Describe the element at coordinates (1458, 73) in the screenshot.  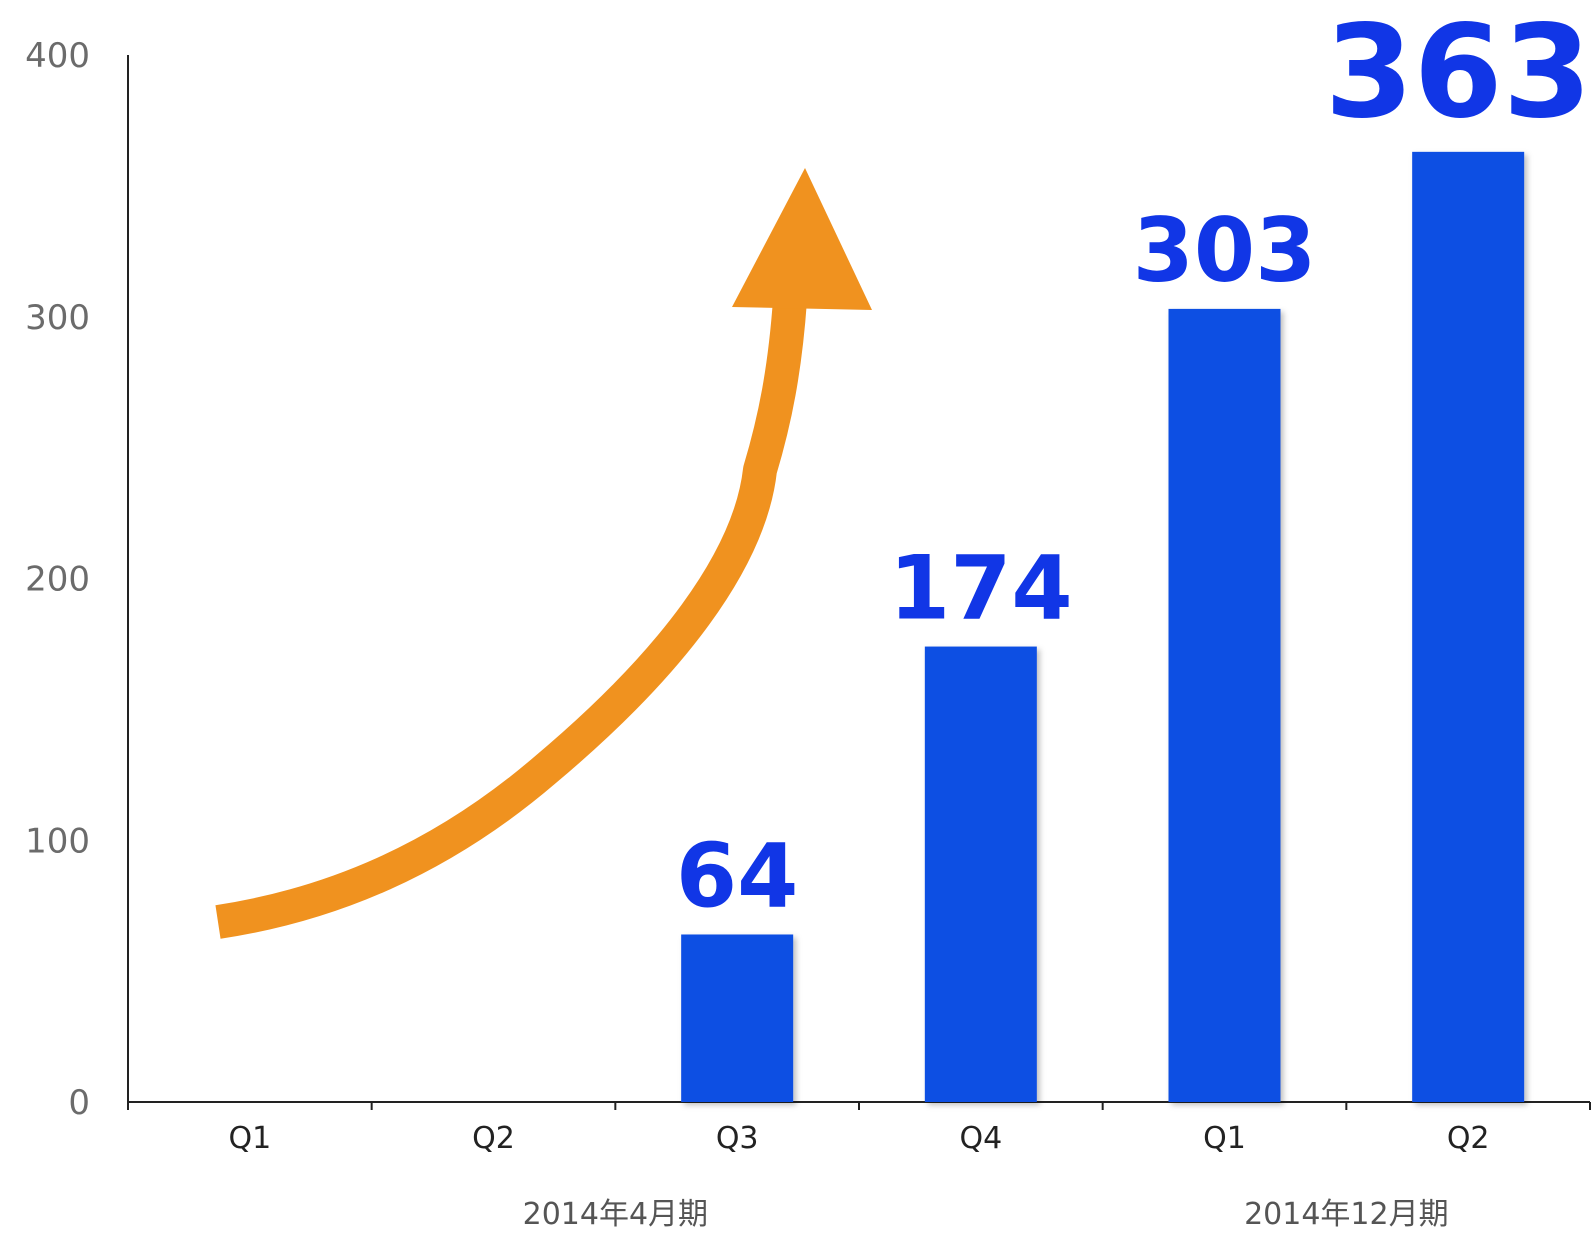
I see `bar-value-label: 363` at that location.